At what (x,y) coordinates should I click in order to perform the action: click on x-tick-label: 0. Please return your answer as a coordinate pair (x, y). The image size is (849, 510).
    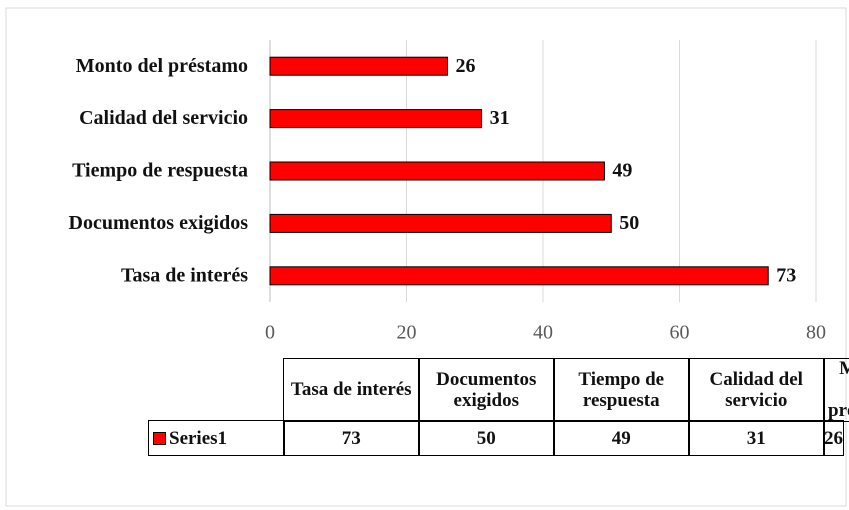
    Looking at the image, I should click on (270, 333).